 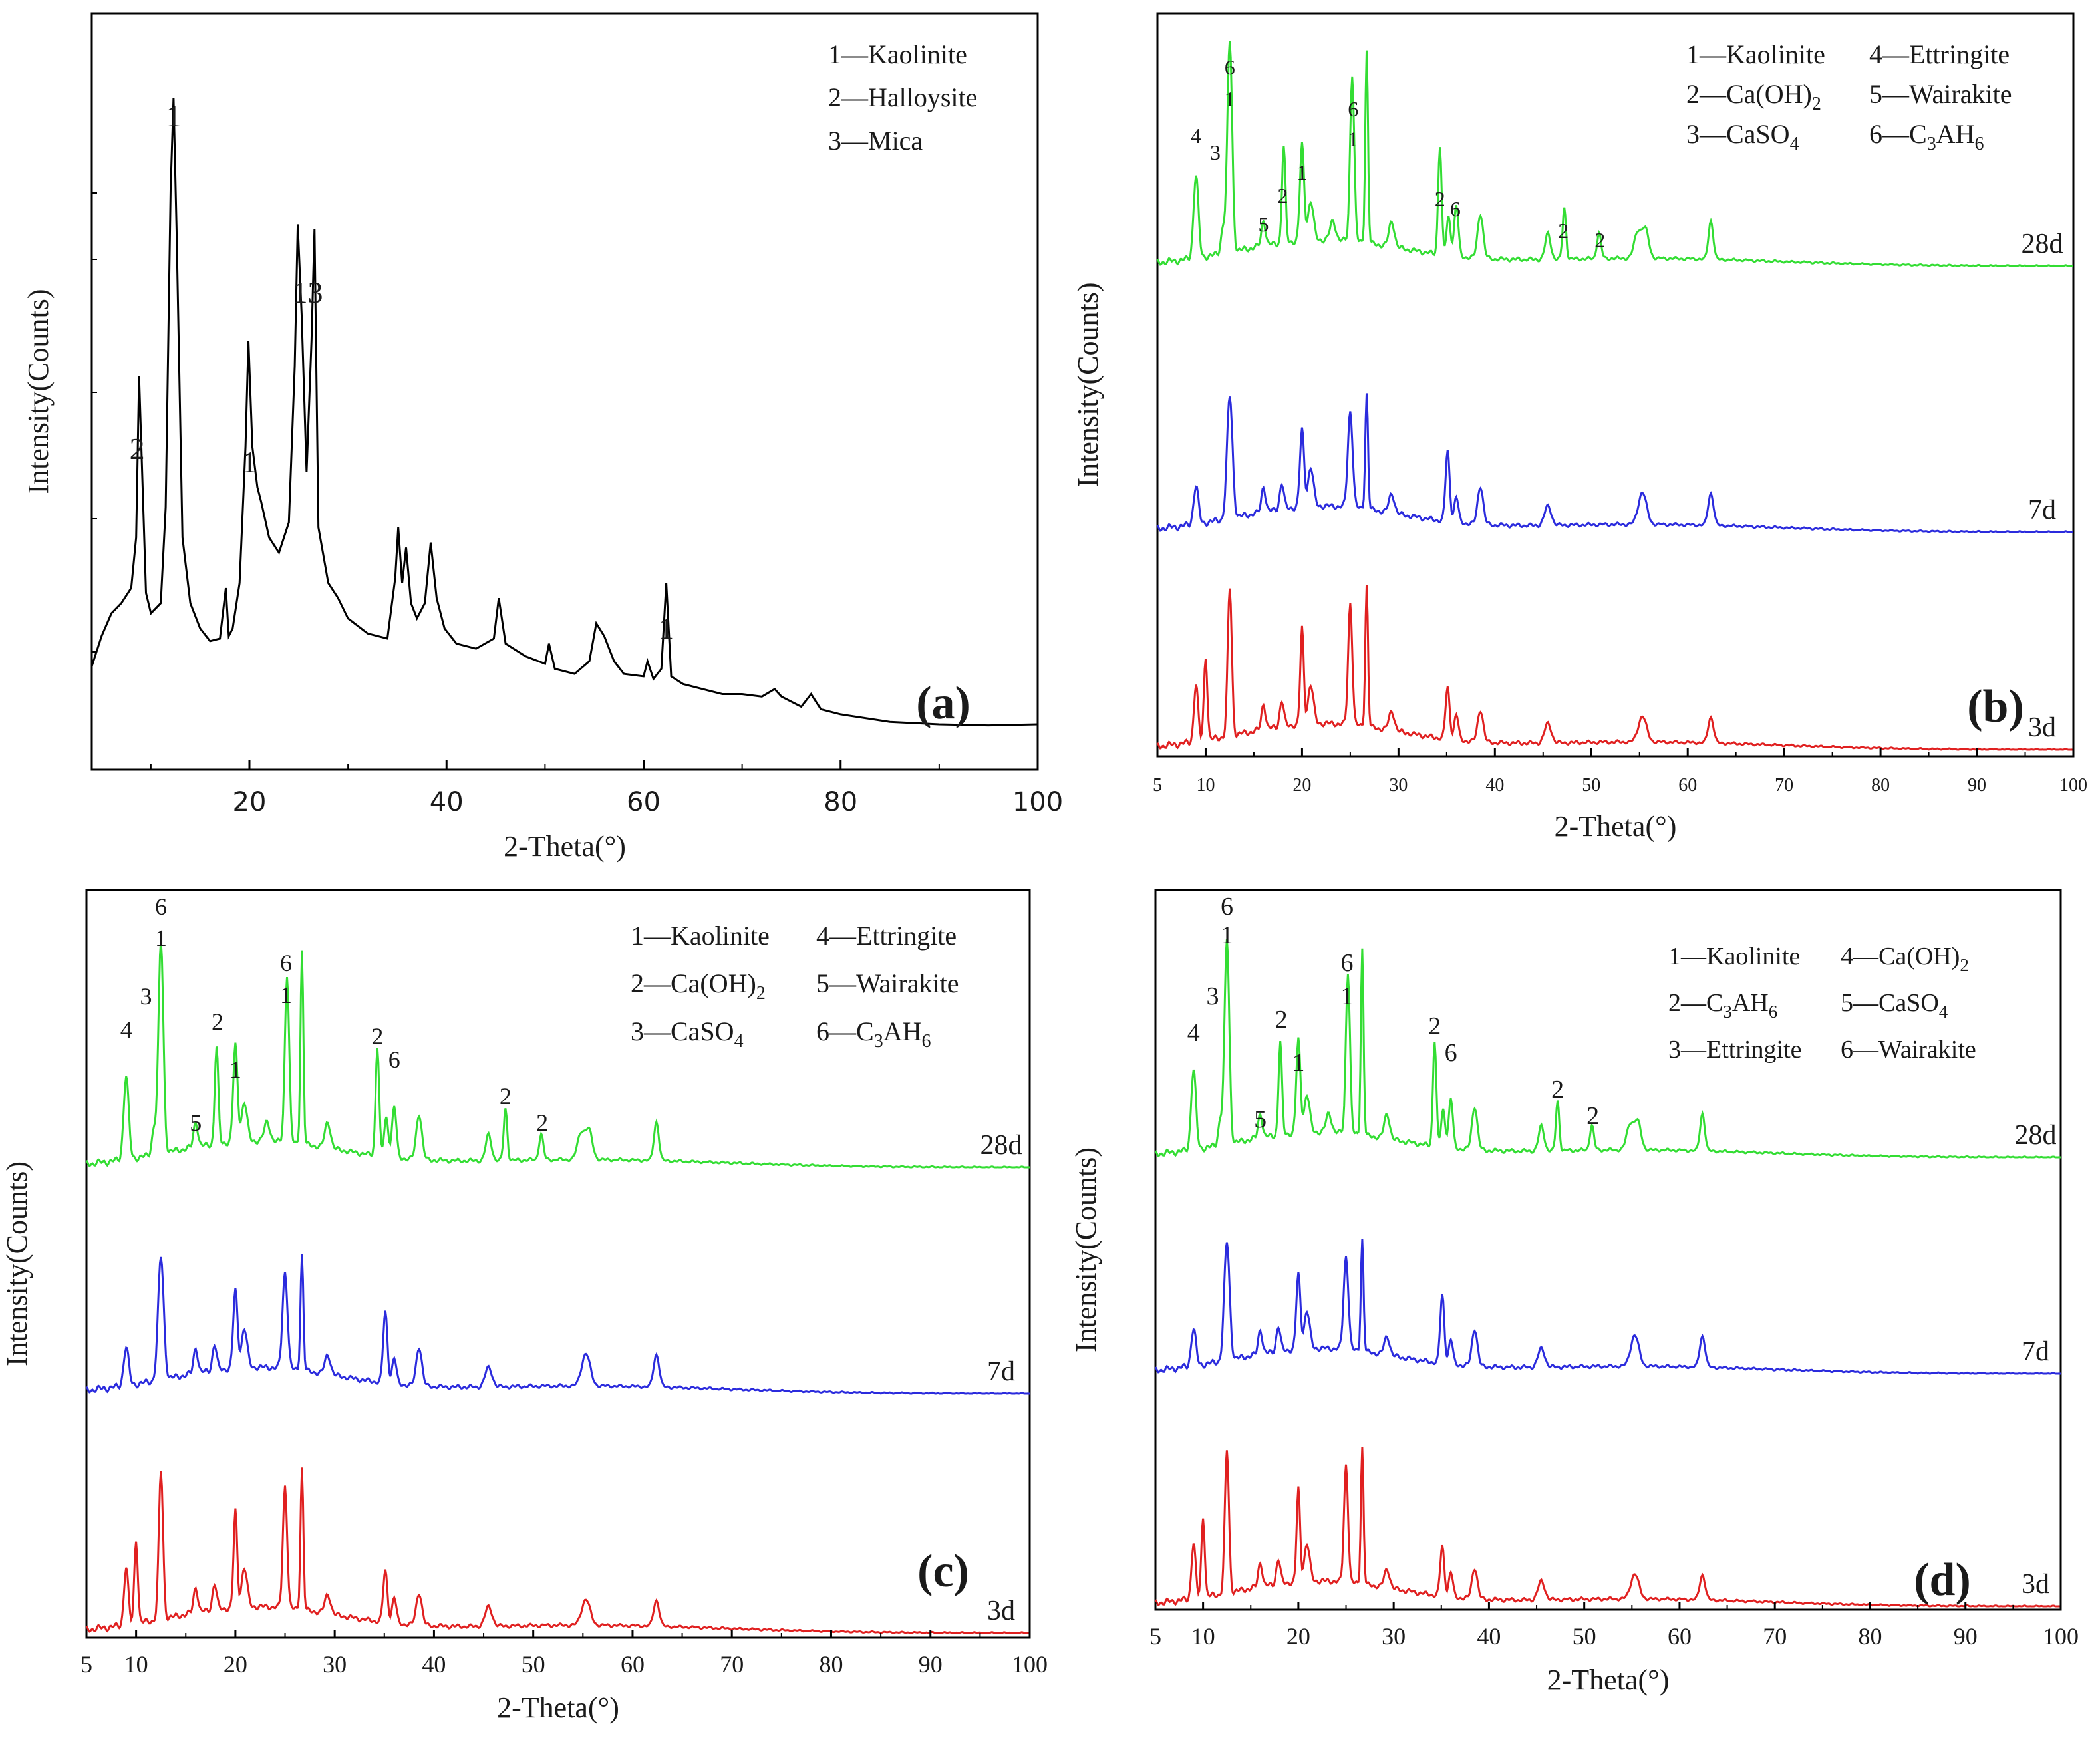 I want to click on x-axis-label-b: 2-Theta(°), so click(x=1616, y=826).